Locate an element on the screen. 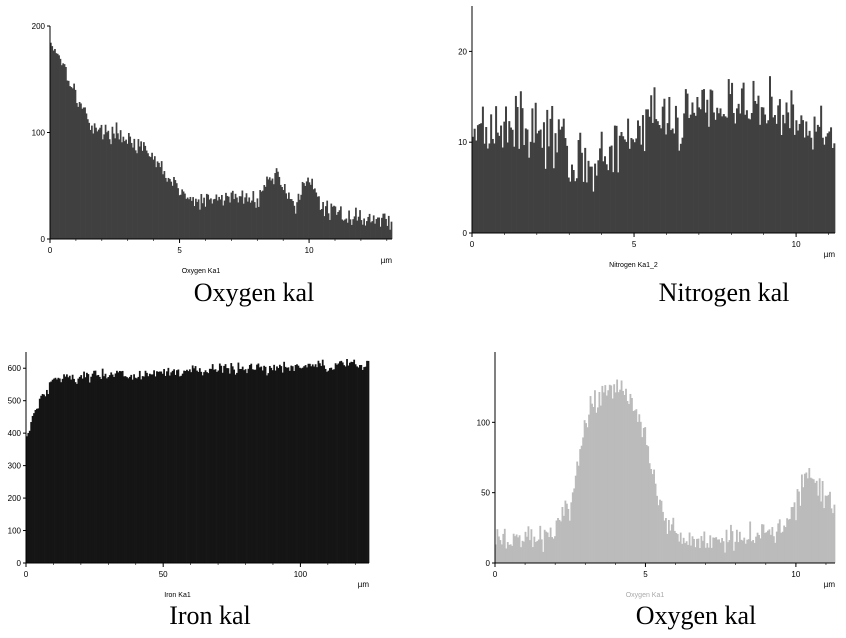 Image resolution: width=846 pixels, height=638 pixels. y-tick-label: 600 is located at coordinates (15, 368).